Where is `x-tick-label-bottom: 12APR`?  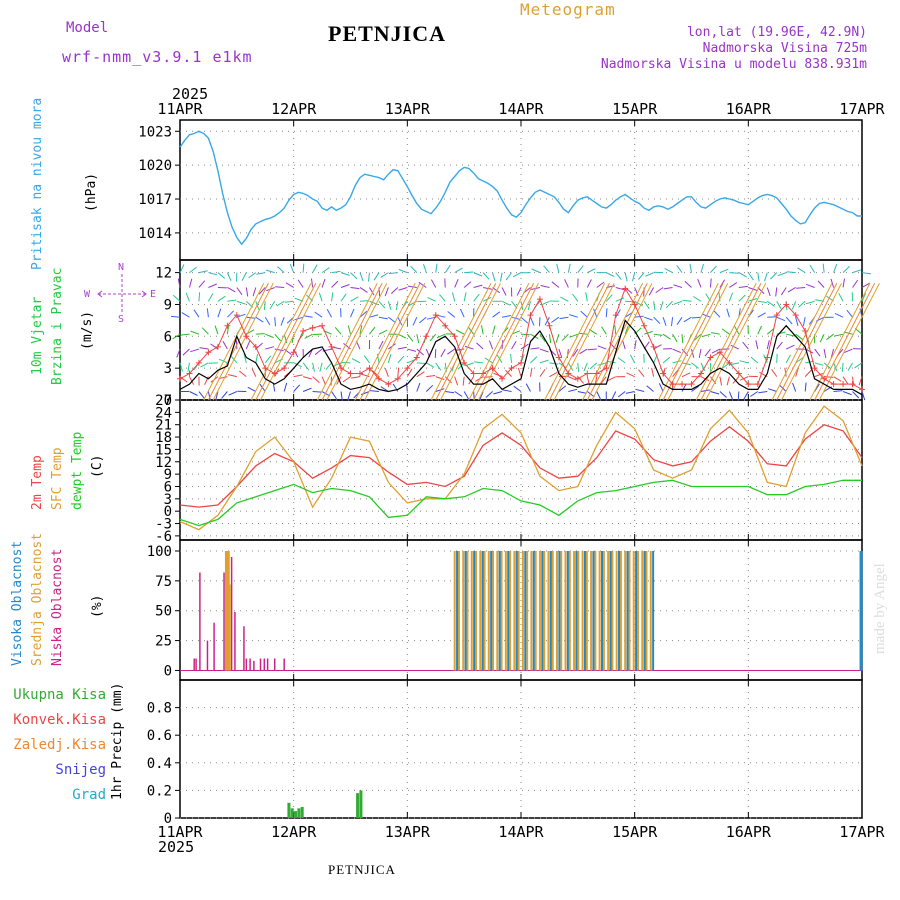 x-tick-label-bottom: 12APR is located at coordinates (294, 832).